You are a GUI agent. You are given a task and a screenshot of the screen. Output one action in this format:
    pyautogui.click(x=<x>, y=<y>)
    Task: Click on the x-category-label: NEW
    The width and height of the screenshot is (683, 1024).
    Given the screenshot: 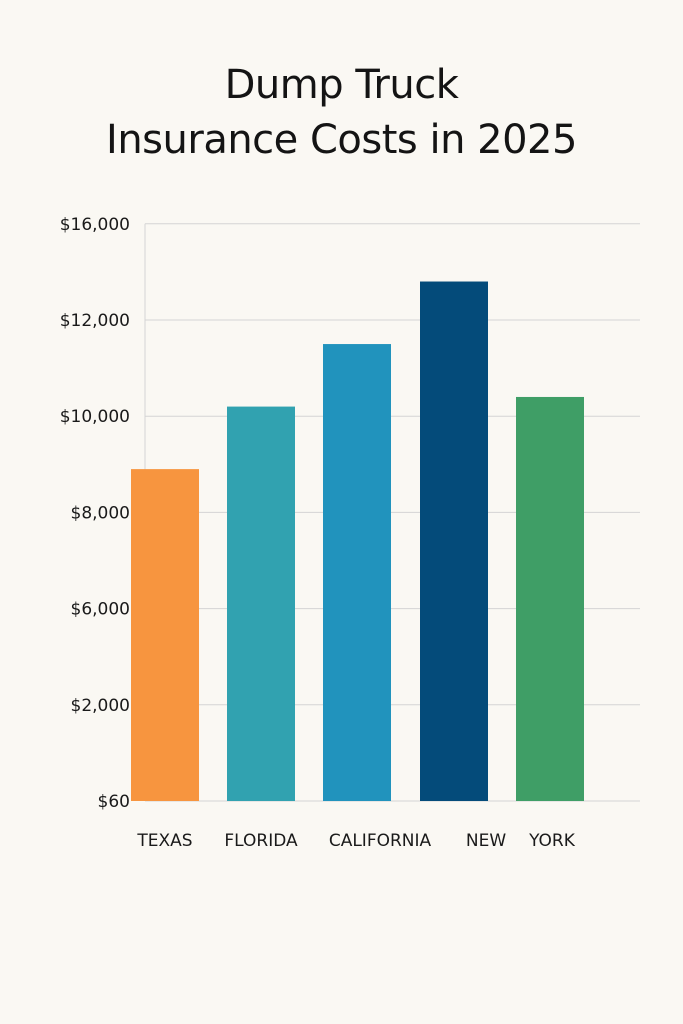 What is the action you would take?
    pyautogui.click(x=486, y=841)
    